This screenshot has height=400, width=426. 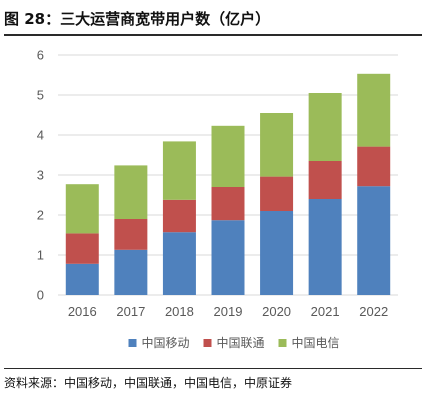 What do you see at coordinates (276, 311) in the screenshot?
I see `x-tick-label: 2020` at bounding box center [276, 311].